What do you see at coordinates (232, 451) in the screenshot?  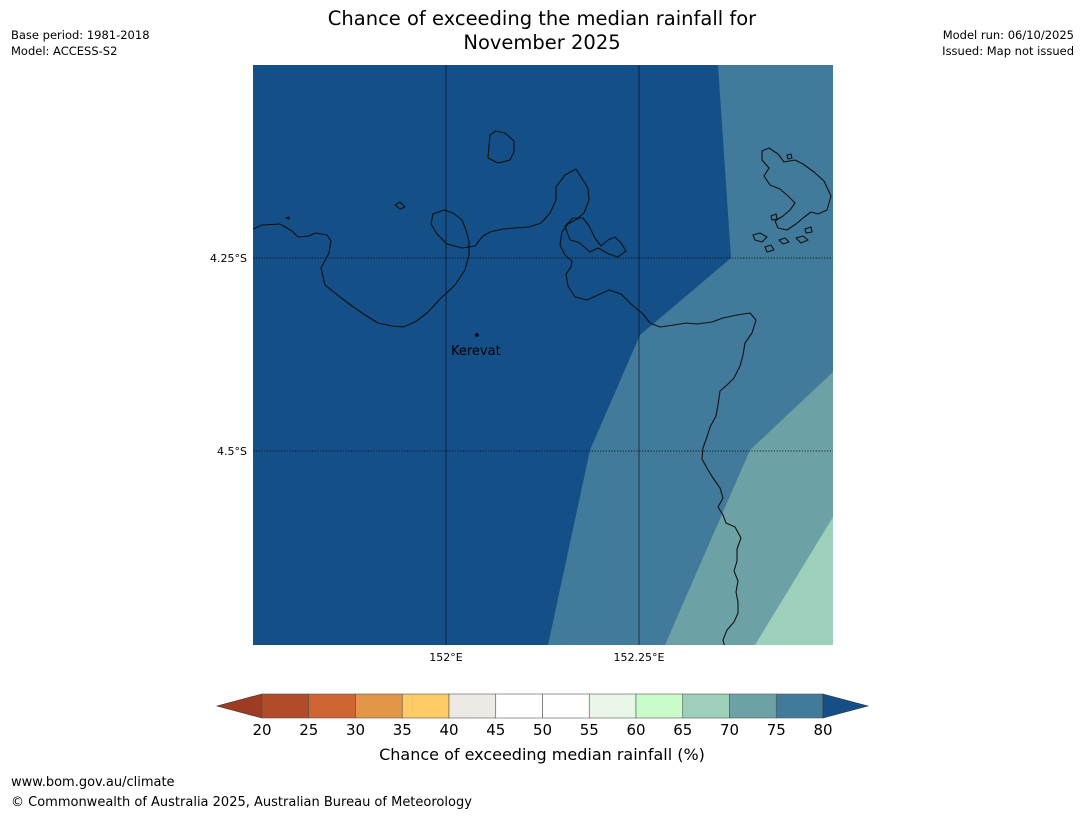 I see `lat-label-4-5: 4.5°S` at bounding box center [232, 451].